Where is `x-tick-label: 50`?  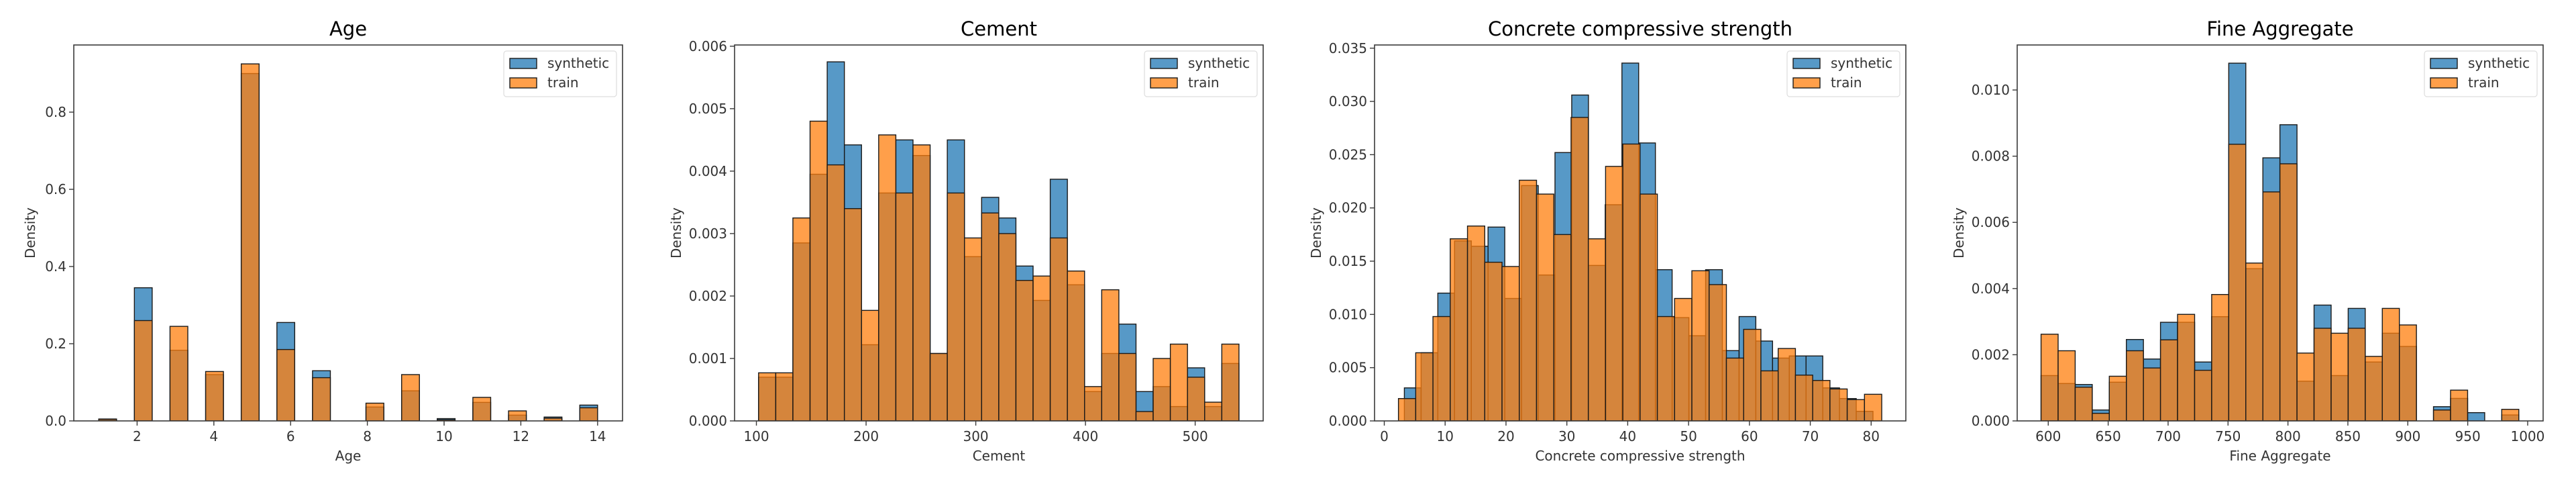
x-tick-label: 50 is located at coordinates (1688, 436).